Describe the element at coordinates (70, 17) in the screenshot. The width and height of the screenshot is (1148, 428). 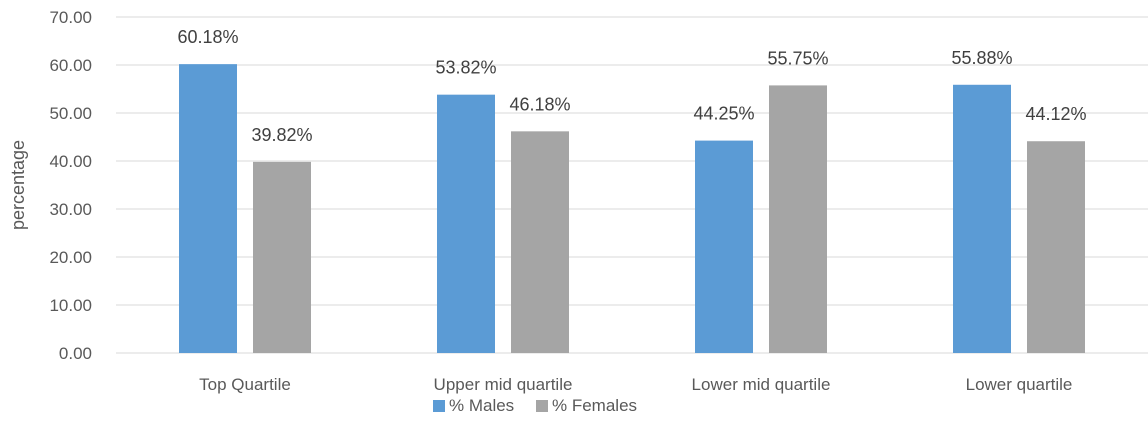
I see `y-tick-label: 70.00` at that location.